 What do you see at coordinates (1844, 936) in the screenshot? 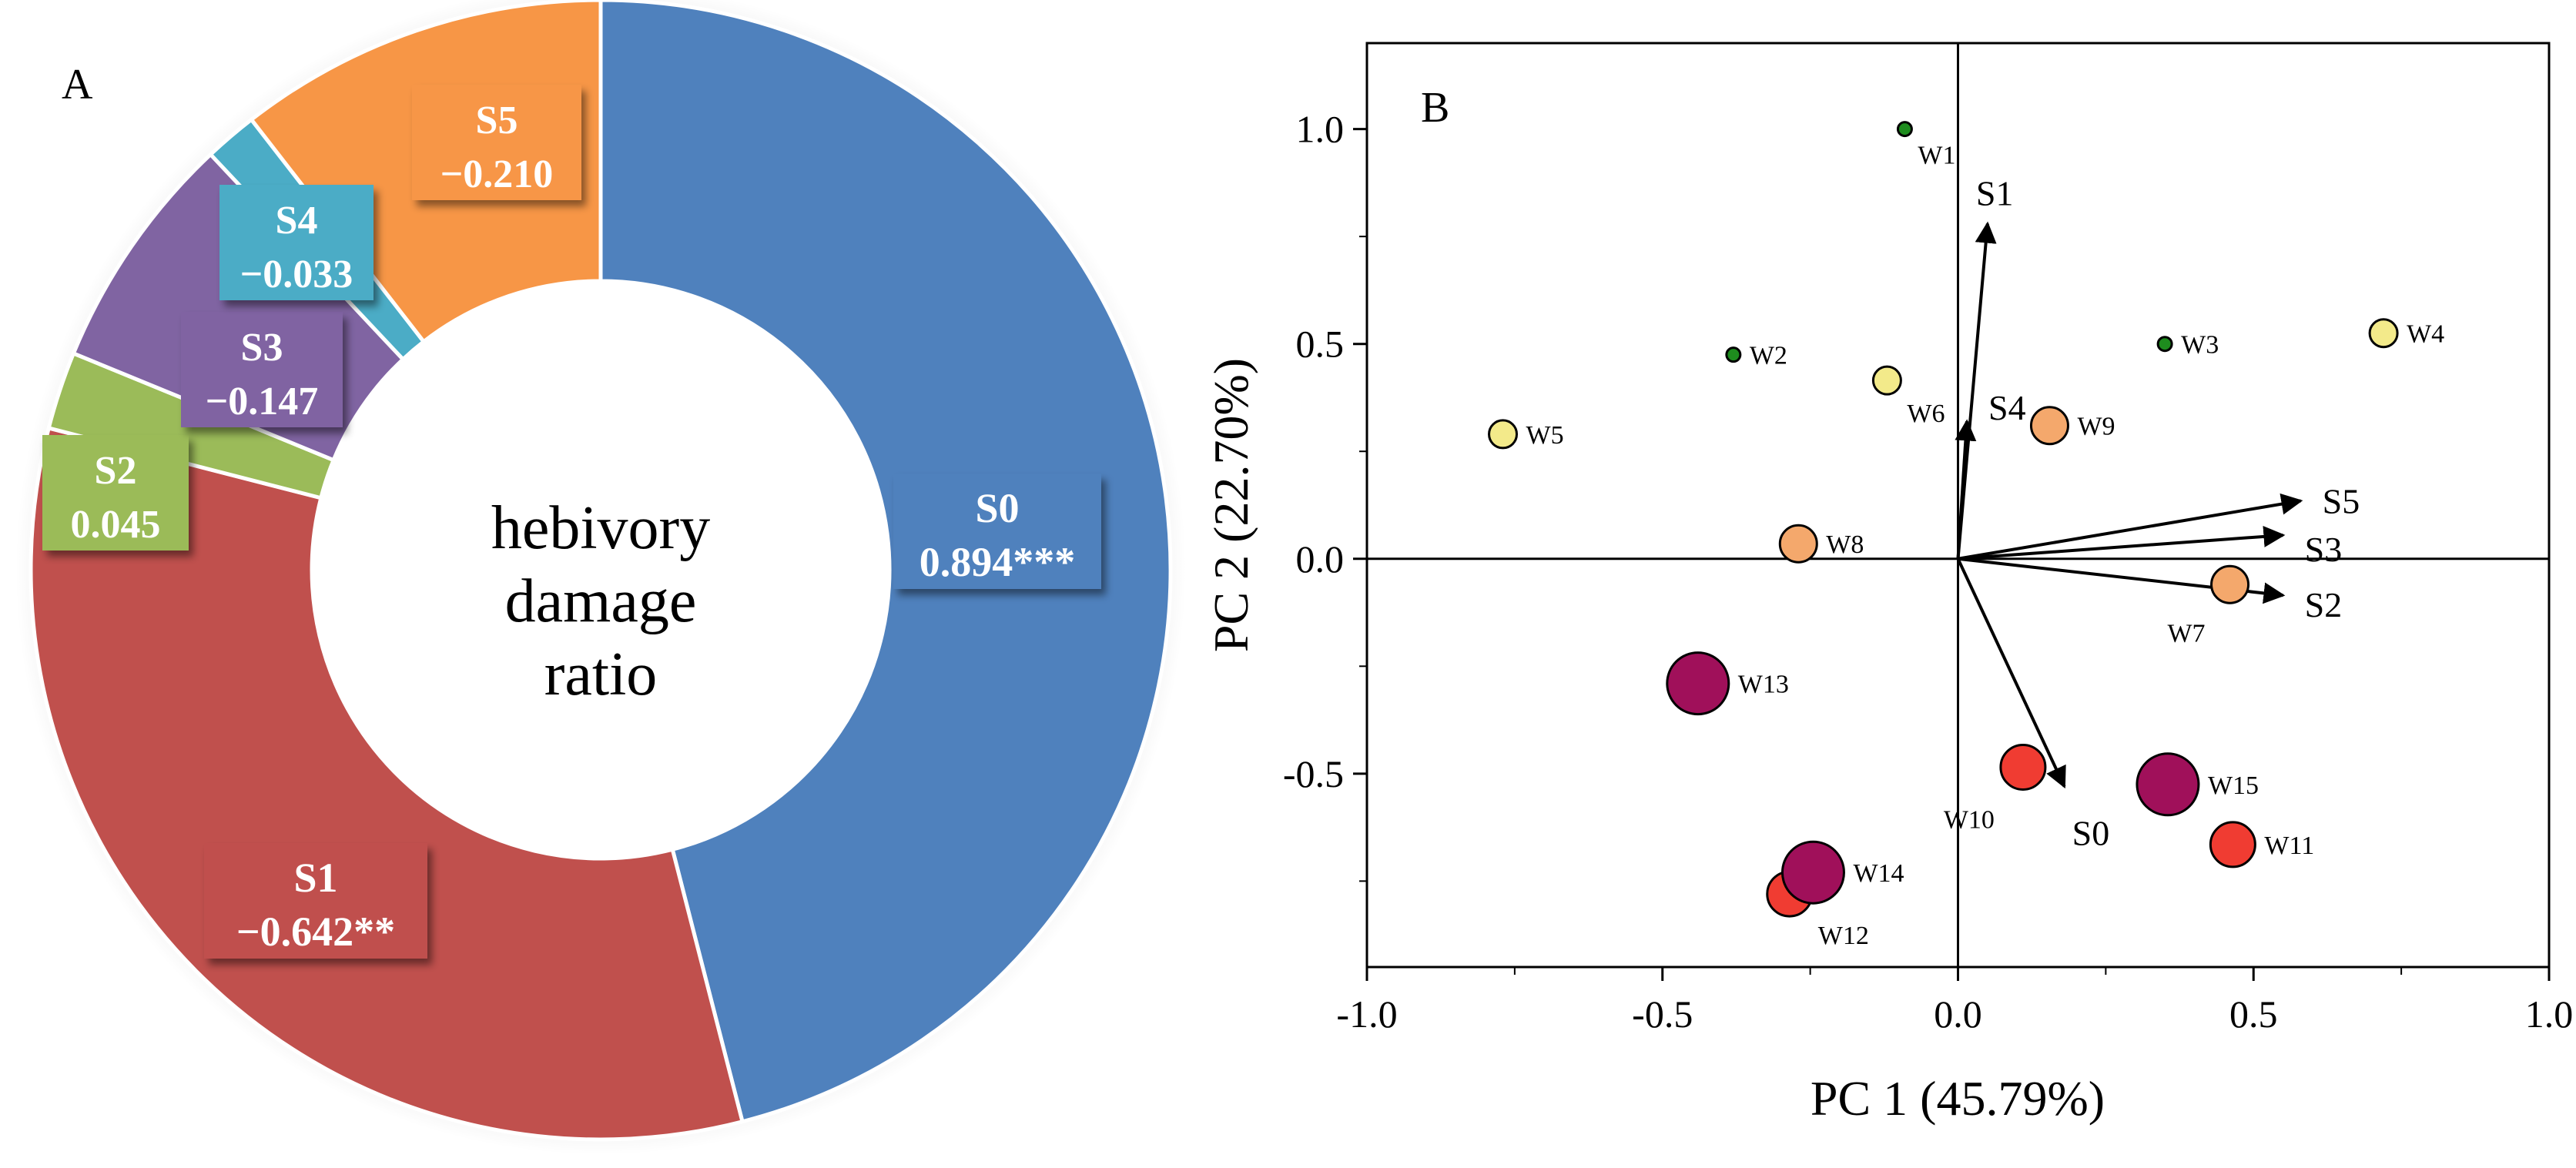
I see `point-label: W12` at bounding box center [1844, 936].